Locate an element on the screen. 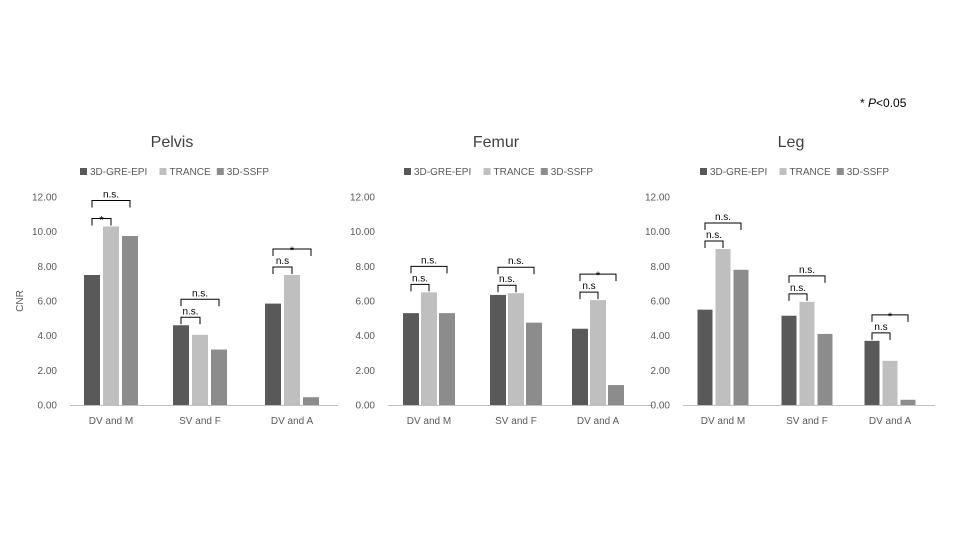  significance-star: * is located at coordinates (862, 103).